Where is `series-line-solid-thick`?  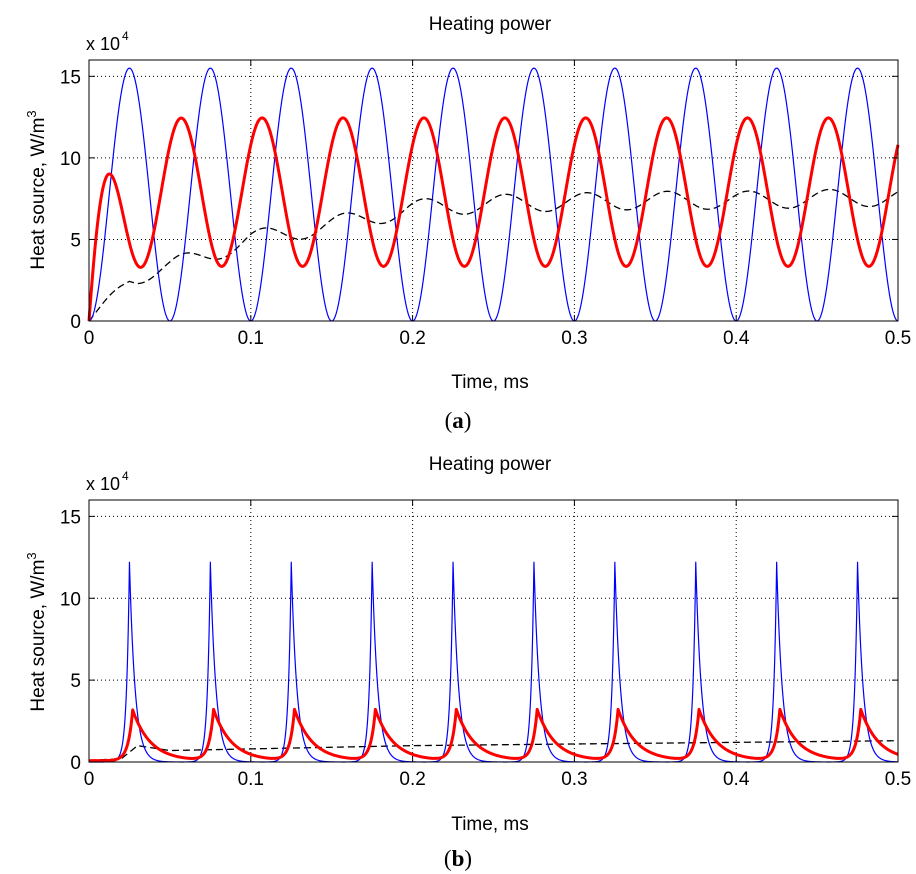
series-line-solid-thick is located at coordinates (493, 735).